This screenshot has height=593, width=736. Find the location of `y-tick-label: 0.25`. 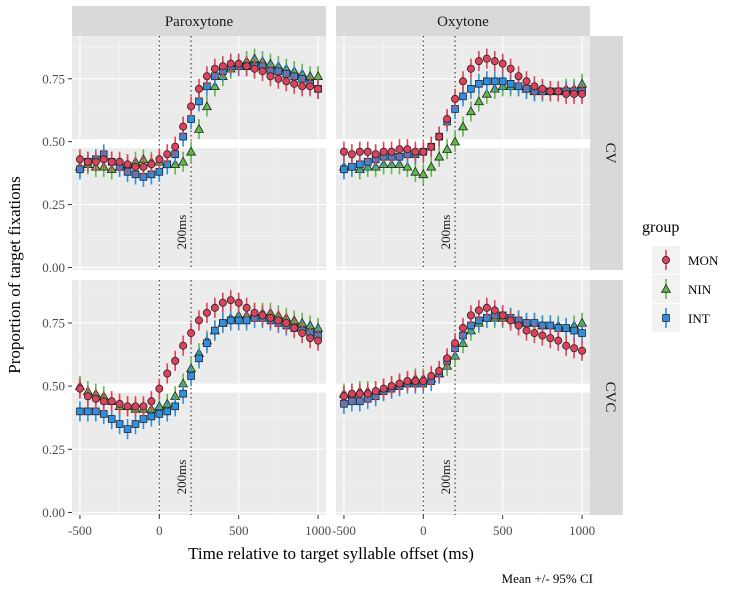

y-tick-label: 0.25 is located at coordinates (53, 449).